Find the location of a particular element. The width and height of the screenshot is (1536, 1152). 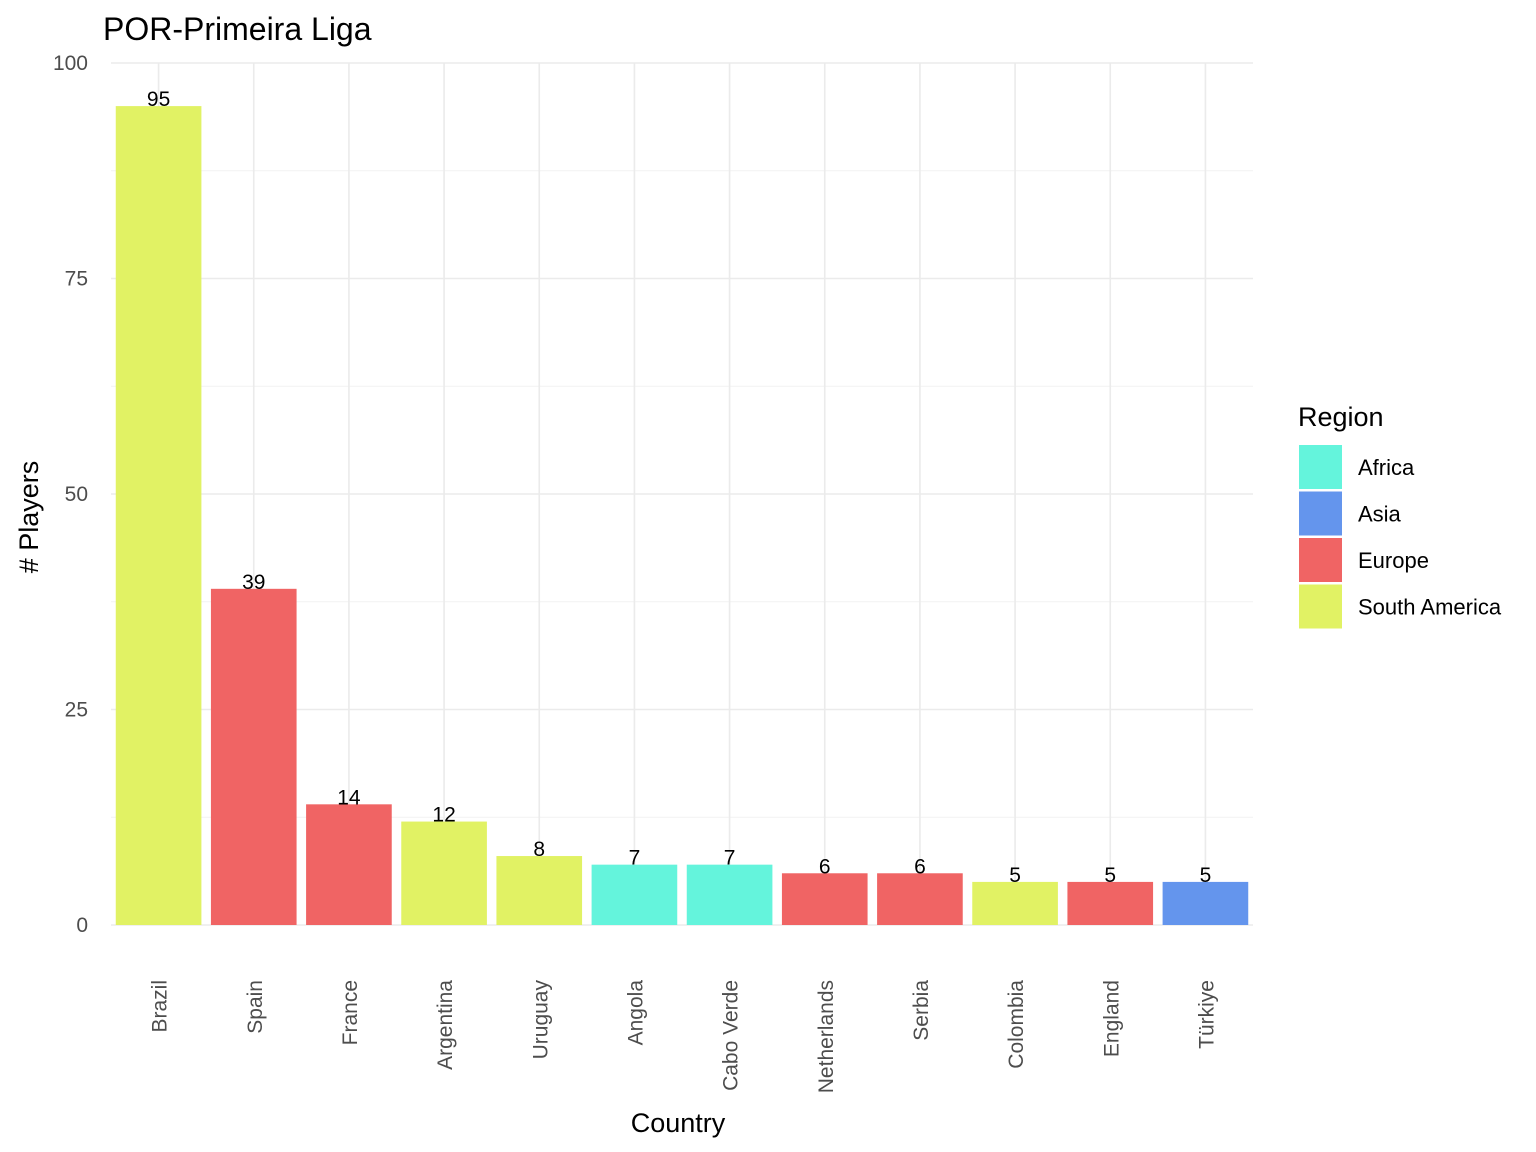

bar-england is located at coordinates (1110, 903).